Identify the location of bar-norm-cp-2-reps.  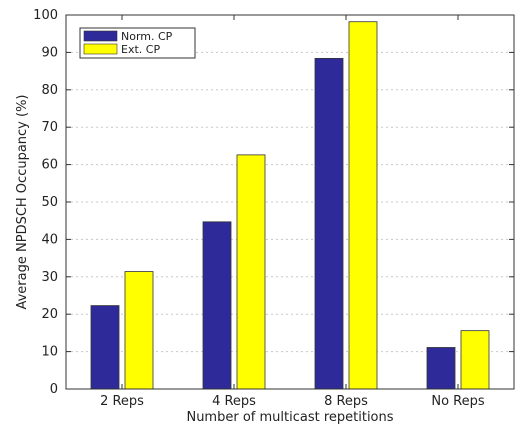
(105, 347).